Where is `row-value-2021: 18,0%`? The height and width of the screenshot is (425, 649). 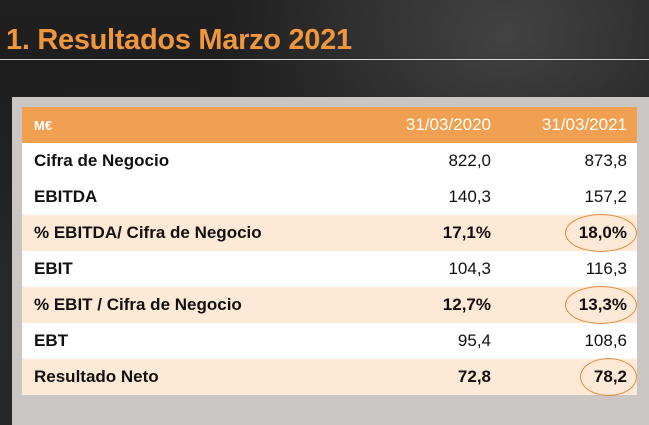 row-value-2021: 18,0% is located at coordinates (570, 233).